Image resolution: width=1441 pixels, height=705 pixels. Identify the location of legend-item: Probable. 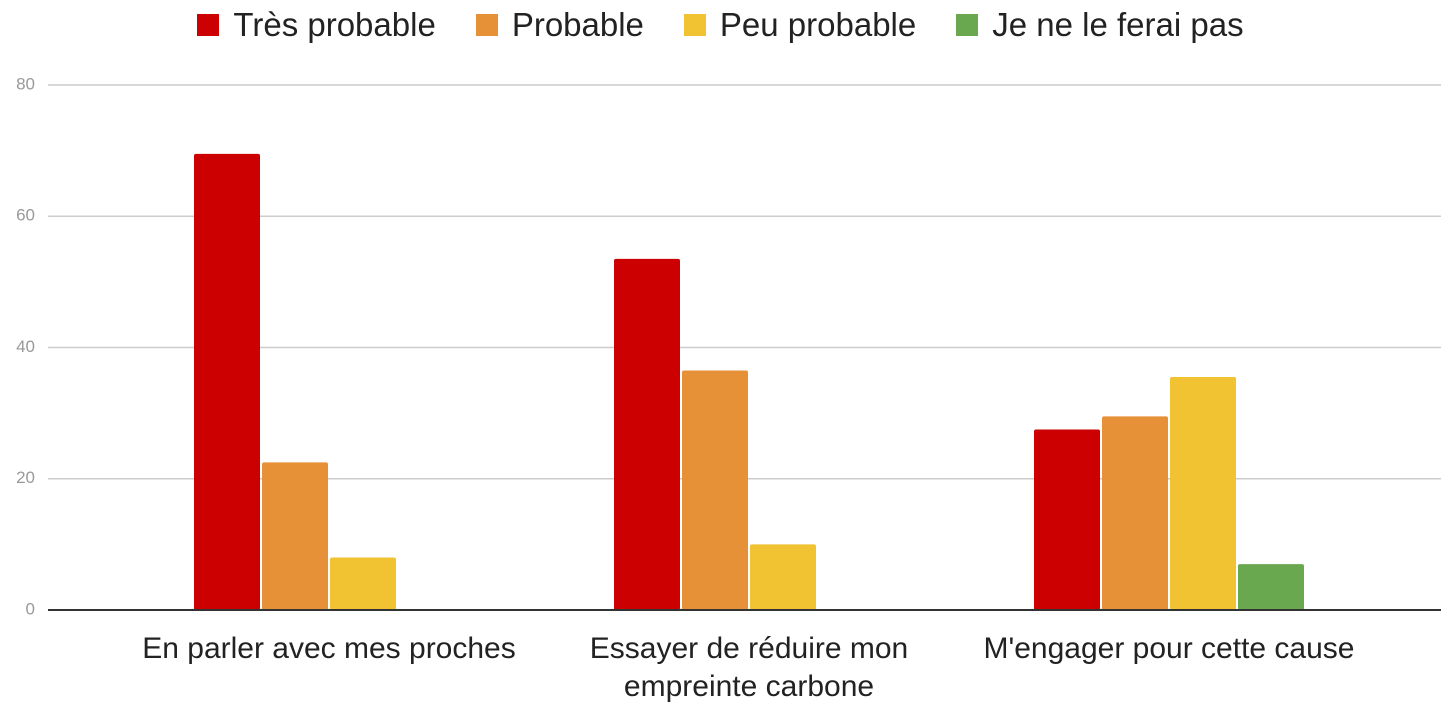
(559, 25).